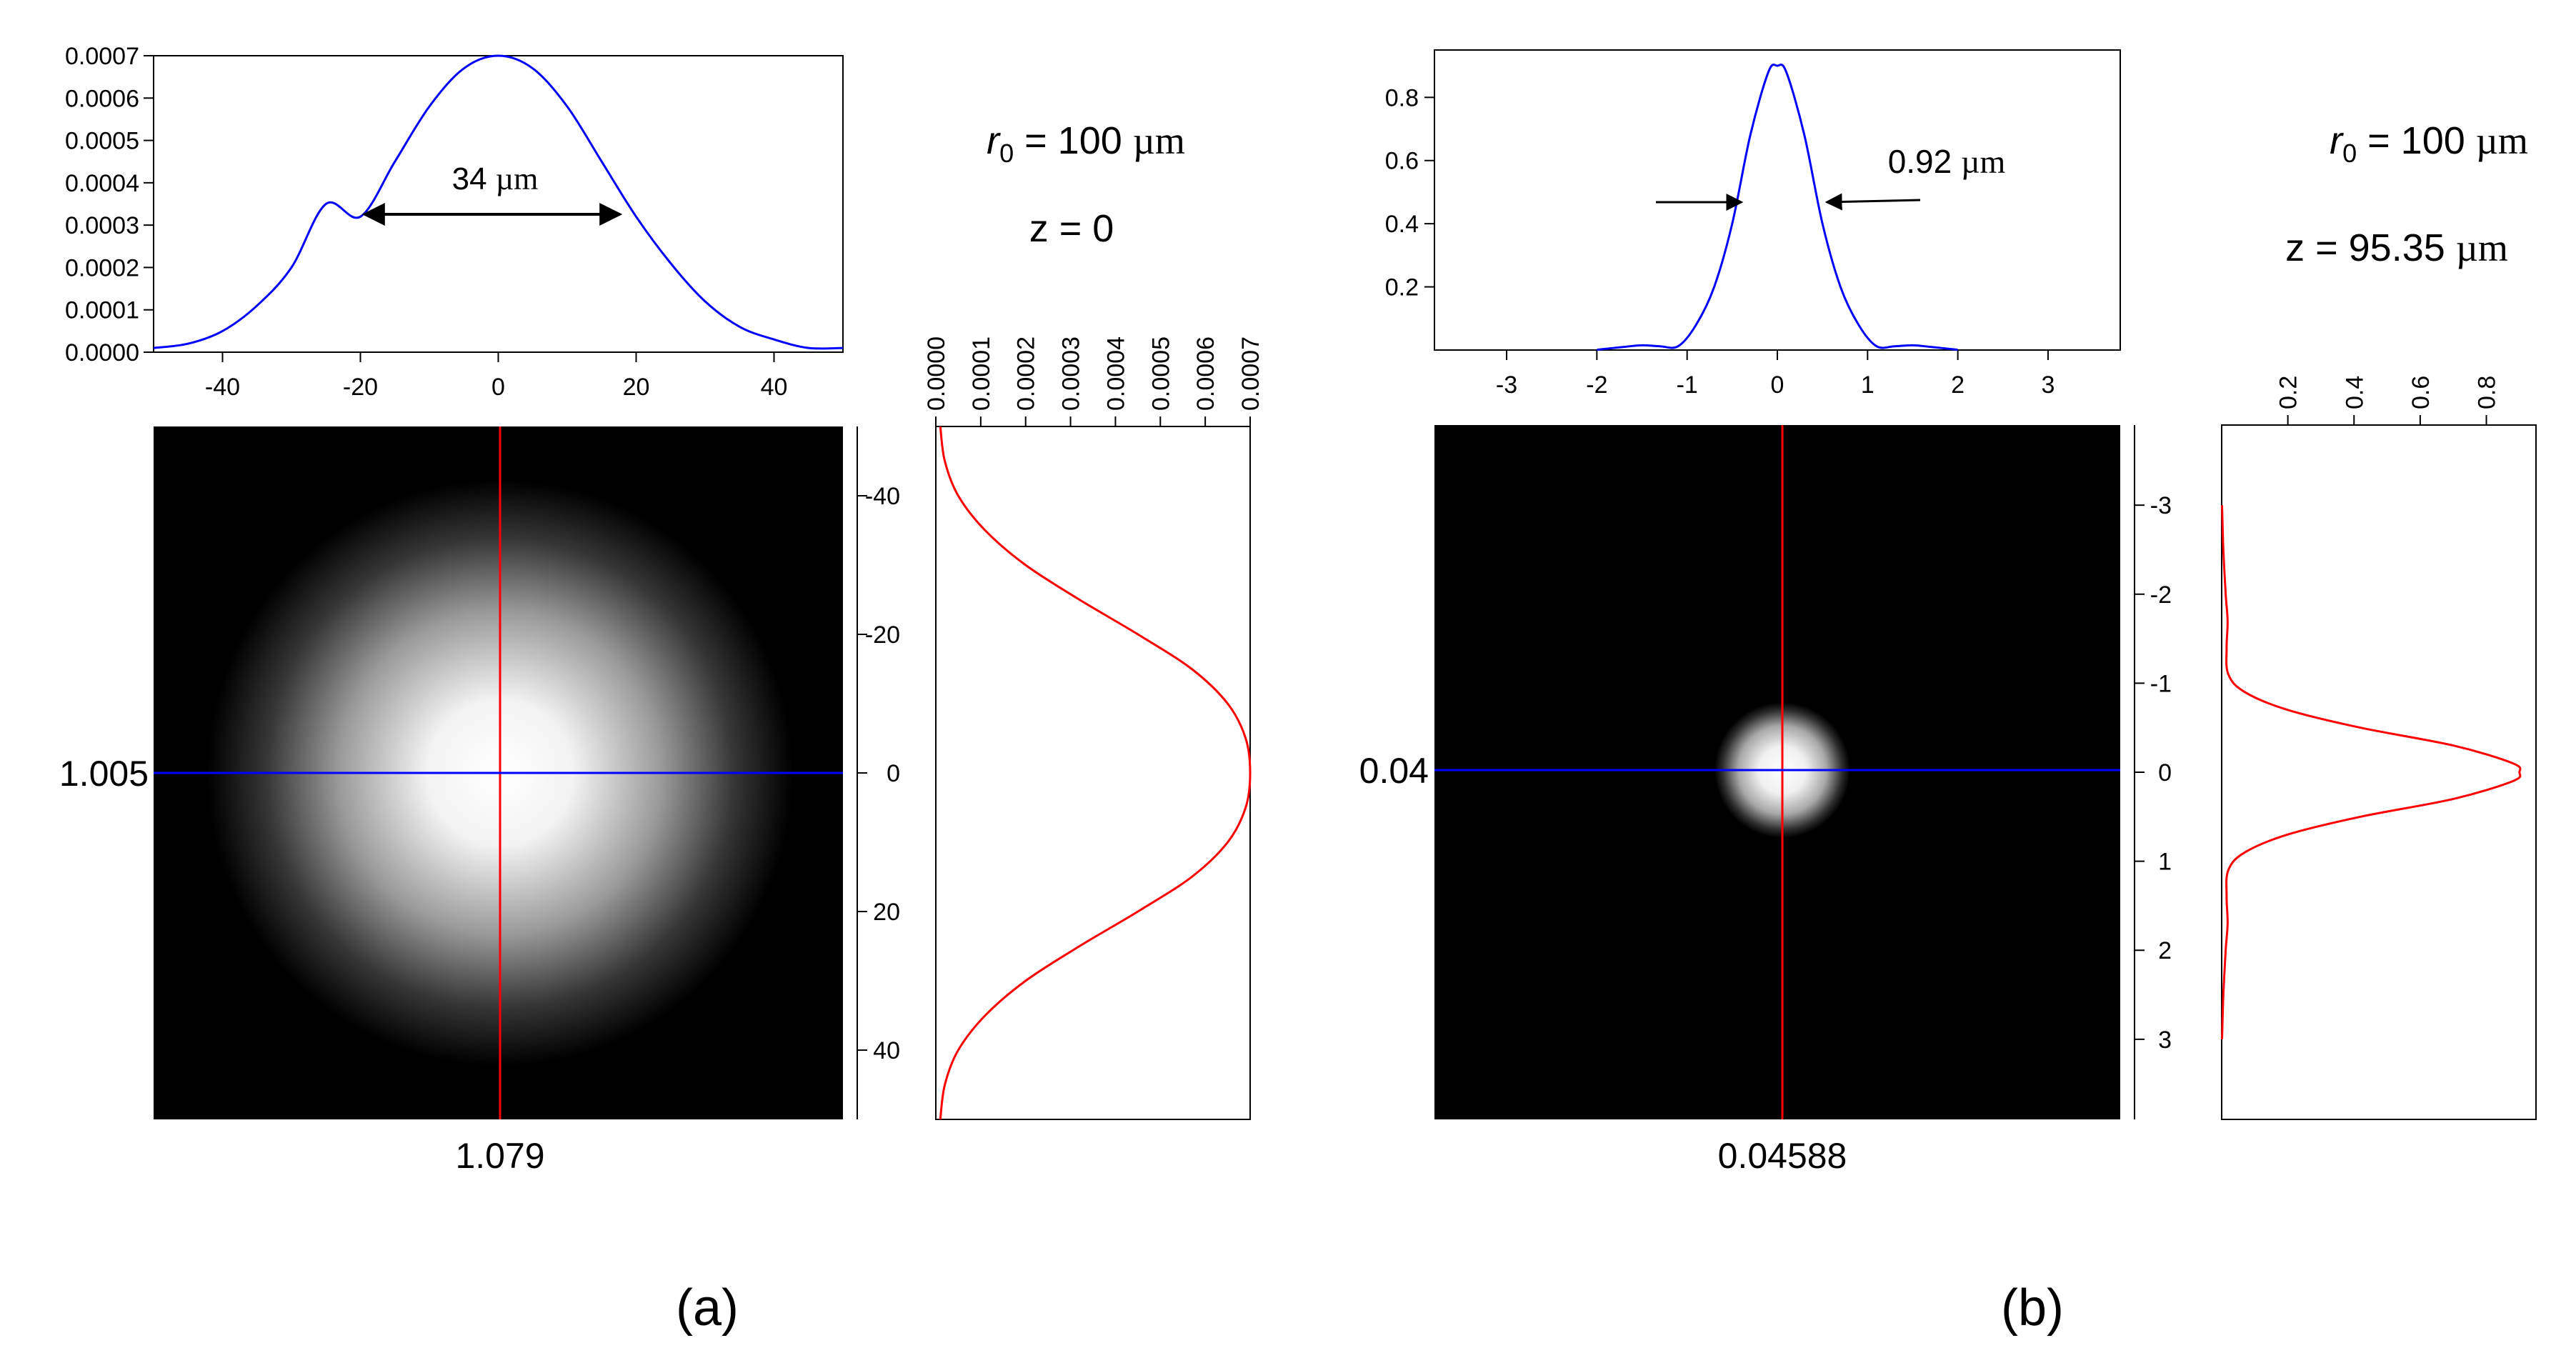  What do you see at coordinates (102, 352) in the screenshot?
I see `y-tick-label: 0.0000` at bounding box center [102, 352].